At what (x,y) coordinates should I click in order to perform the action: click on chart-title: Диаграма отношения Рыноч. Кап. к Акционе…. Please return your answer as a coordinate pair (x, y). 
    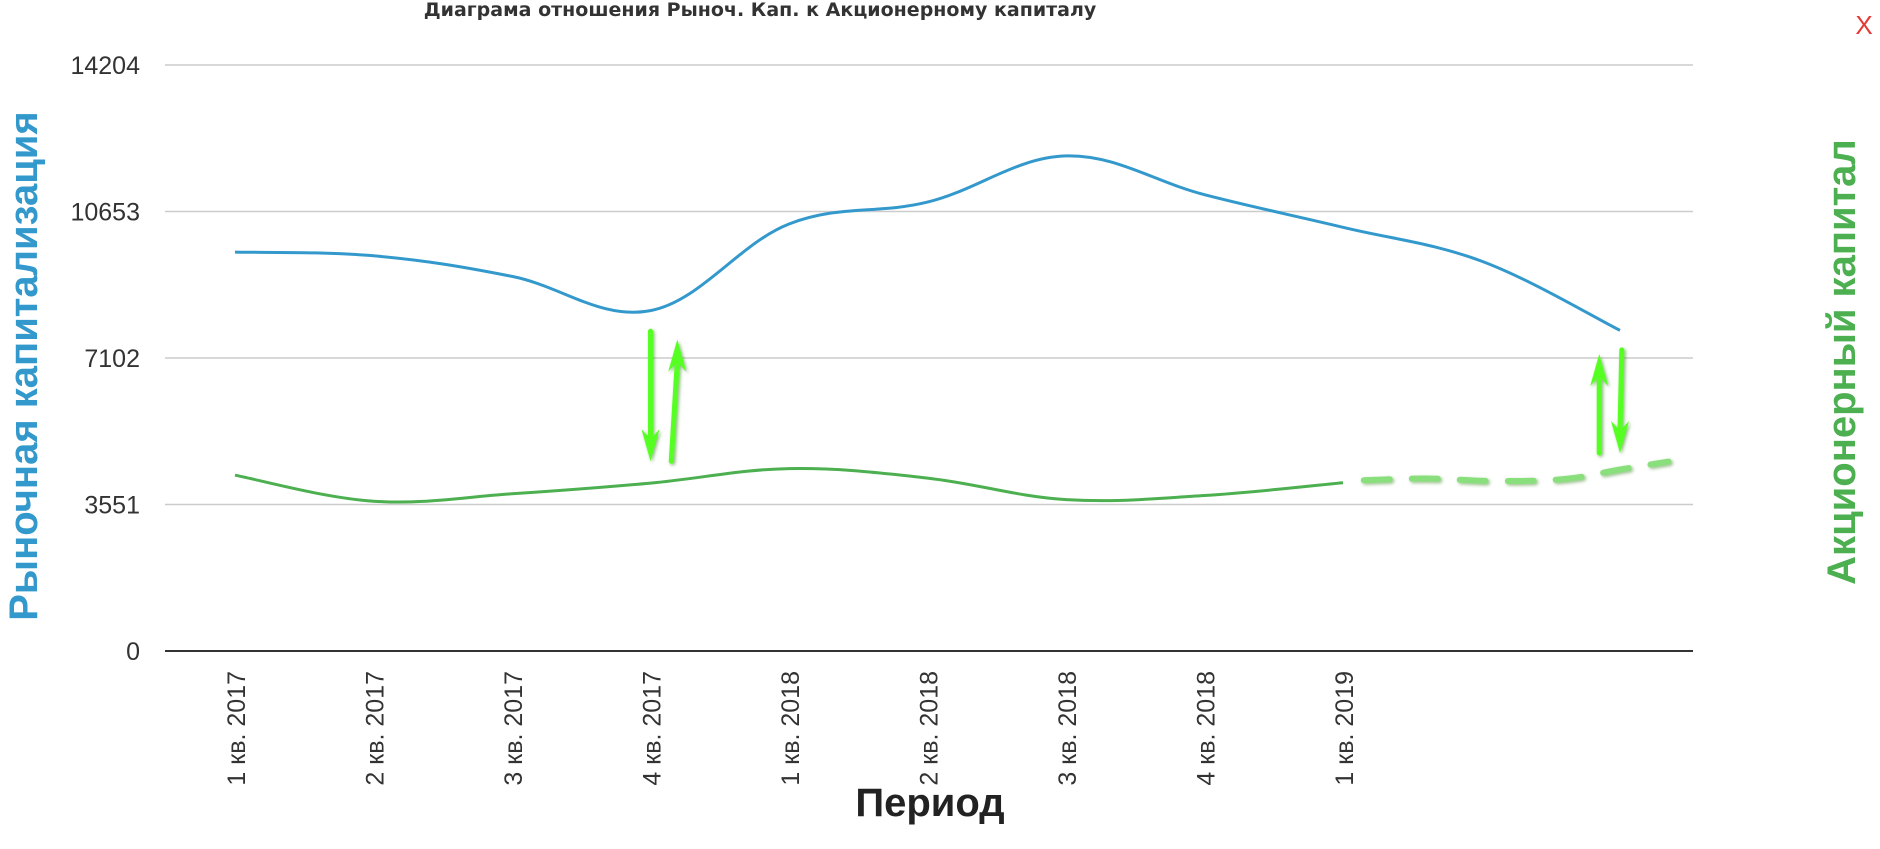
    Looking at the image, I should click on (760, 10).